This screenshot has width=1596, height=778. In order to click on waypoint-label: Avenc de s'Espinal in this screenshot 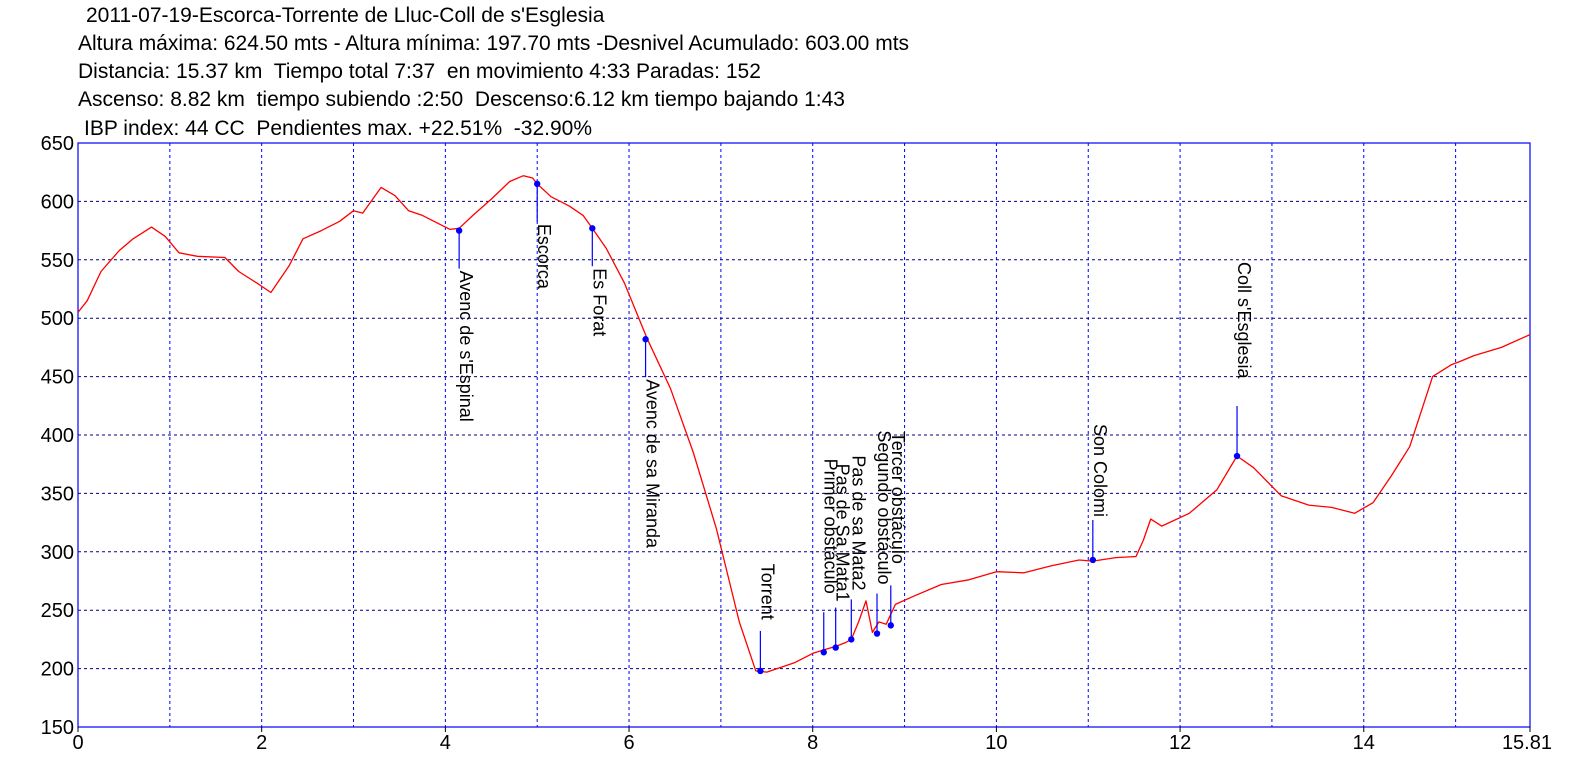, I will do `click(466, 346)`.